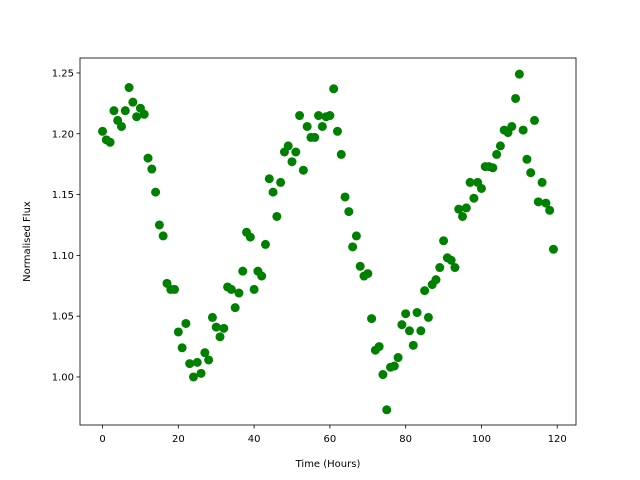 Image resolution: width=640 pixels, height=480 pixels. Describe the element at coordinates (63, 377) in the screenshot. I see `y-tick-label: 1.00` at that location.